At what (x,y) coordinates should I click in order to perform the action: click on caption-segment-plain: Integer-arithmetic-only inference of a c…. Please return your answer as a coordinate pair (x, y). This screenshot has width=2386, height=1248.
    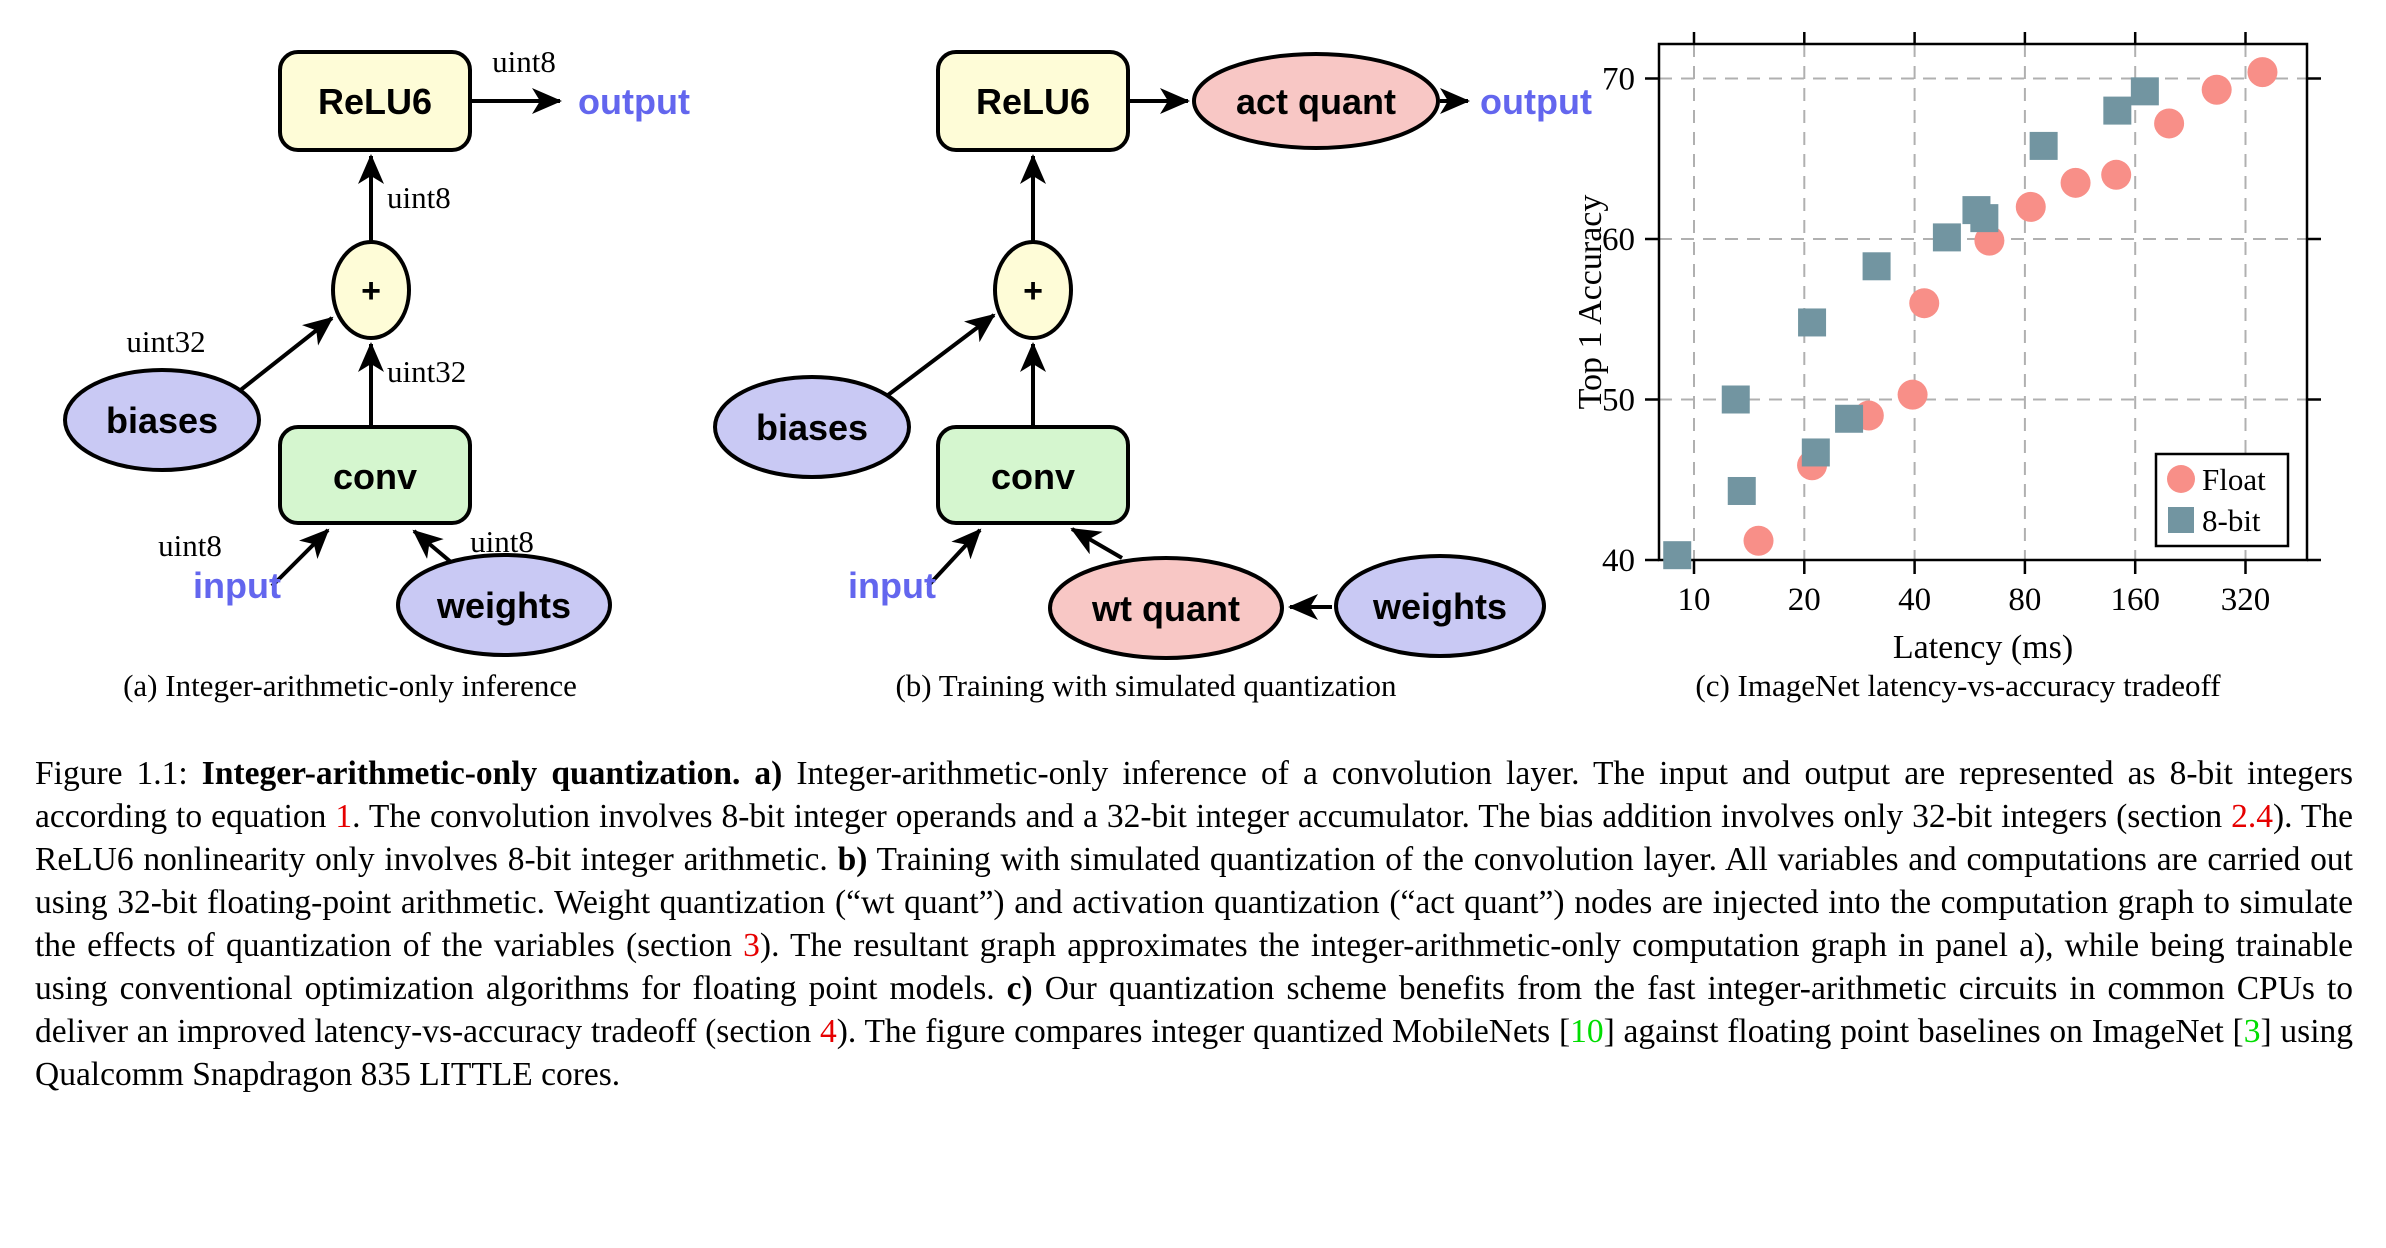
    Looking at the image, I should click on (1194, 795).